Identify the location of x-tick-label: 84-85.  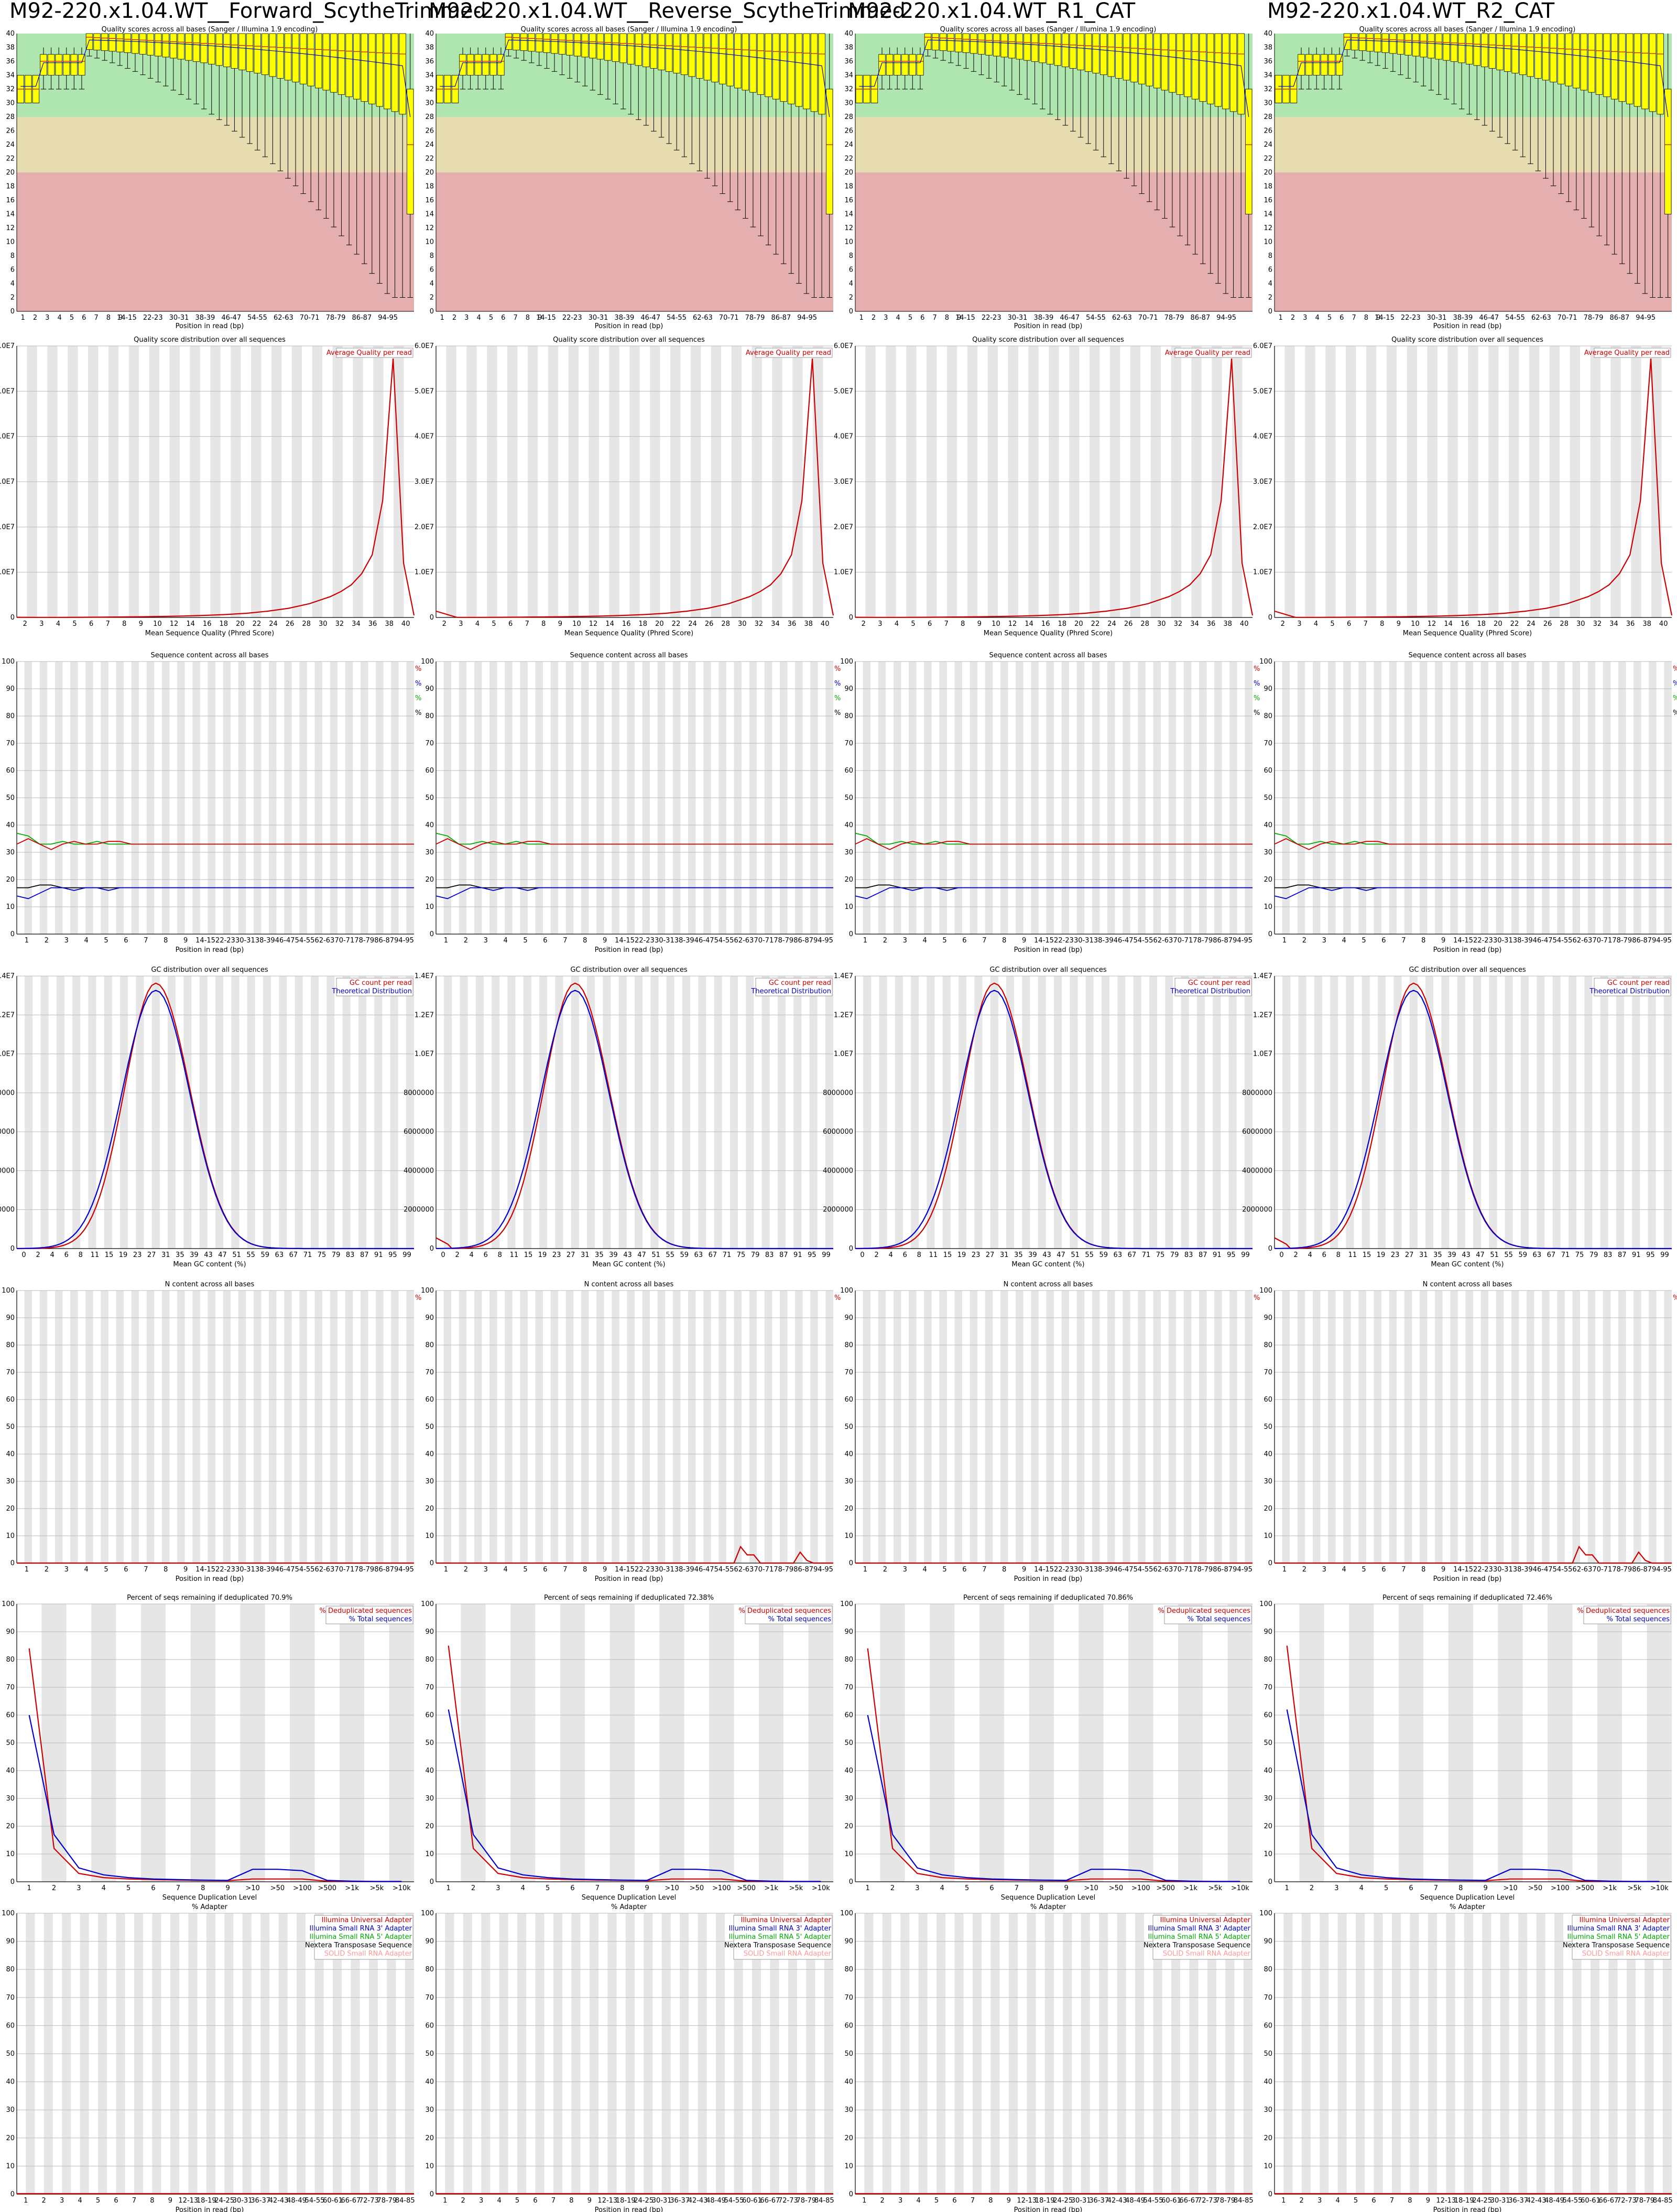
(824, 2201).